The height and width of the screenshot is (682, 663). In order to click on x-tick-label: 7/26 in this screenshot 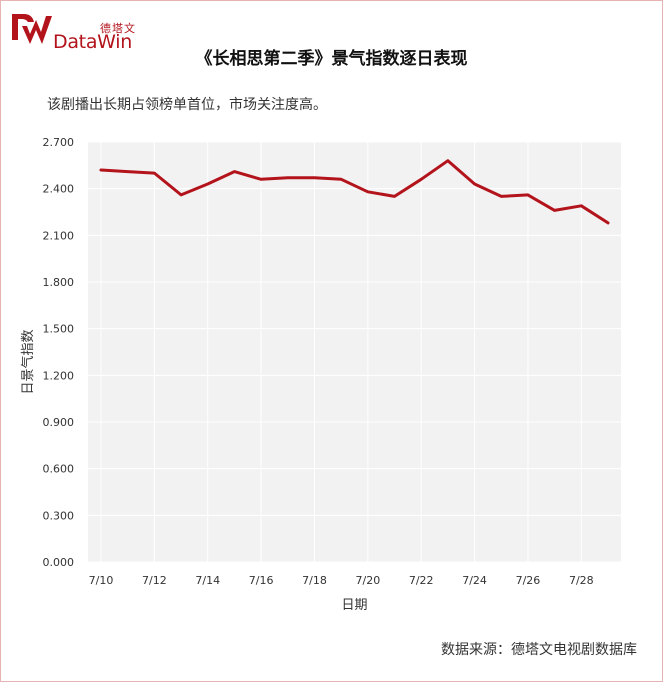, I will do `click(528, 580)`.